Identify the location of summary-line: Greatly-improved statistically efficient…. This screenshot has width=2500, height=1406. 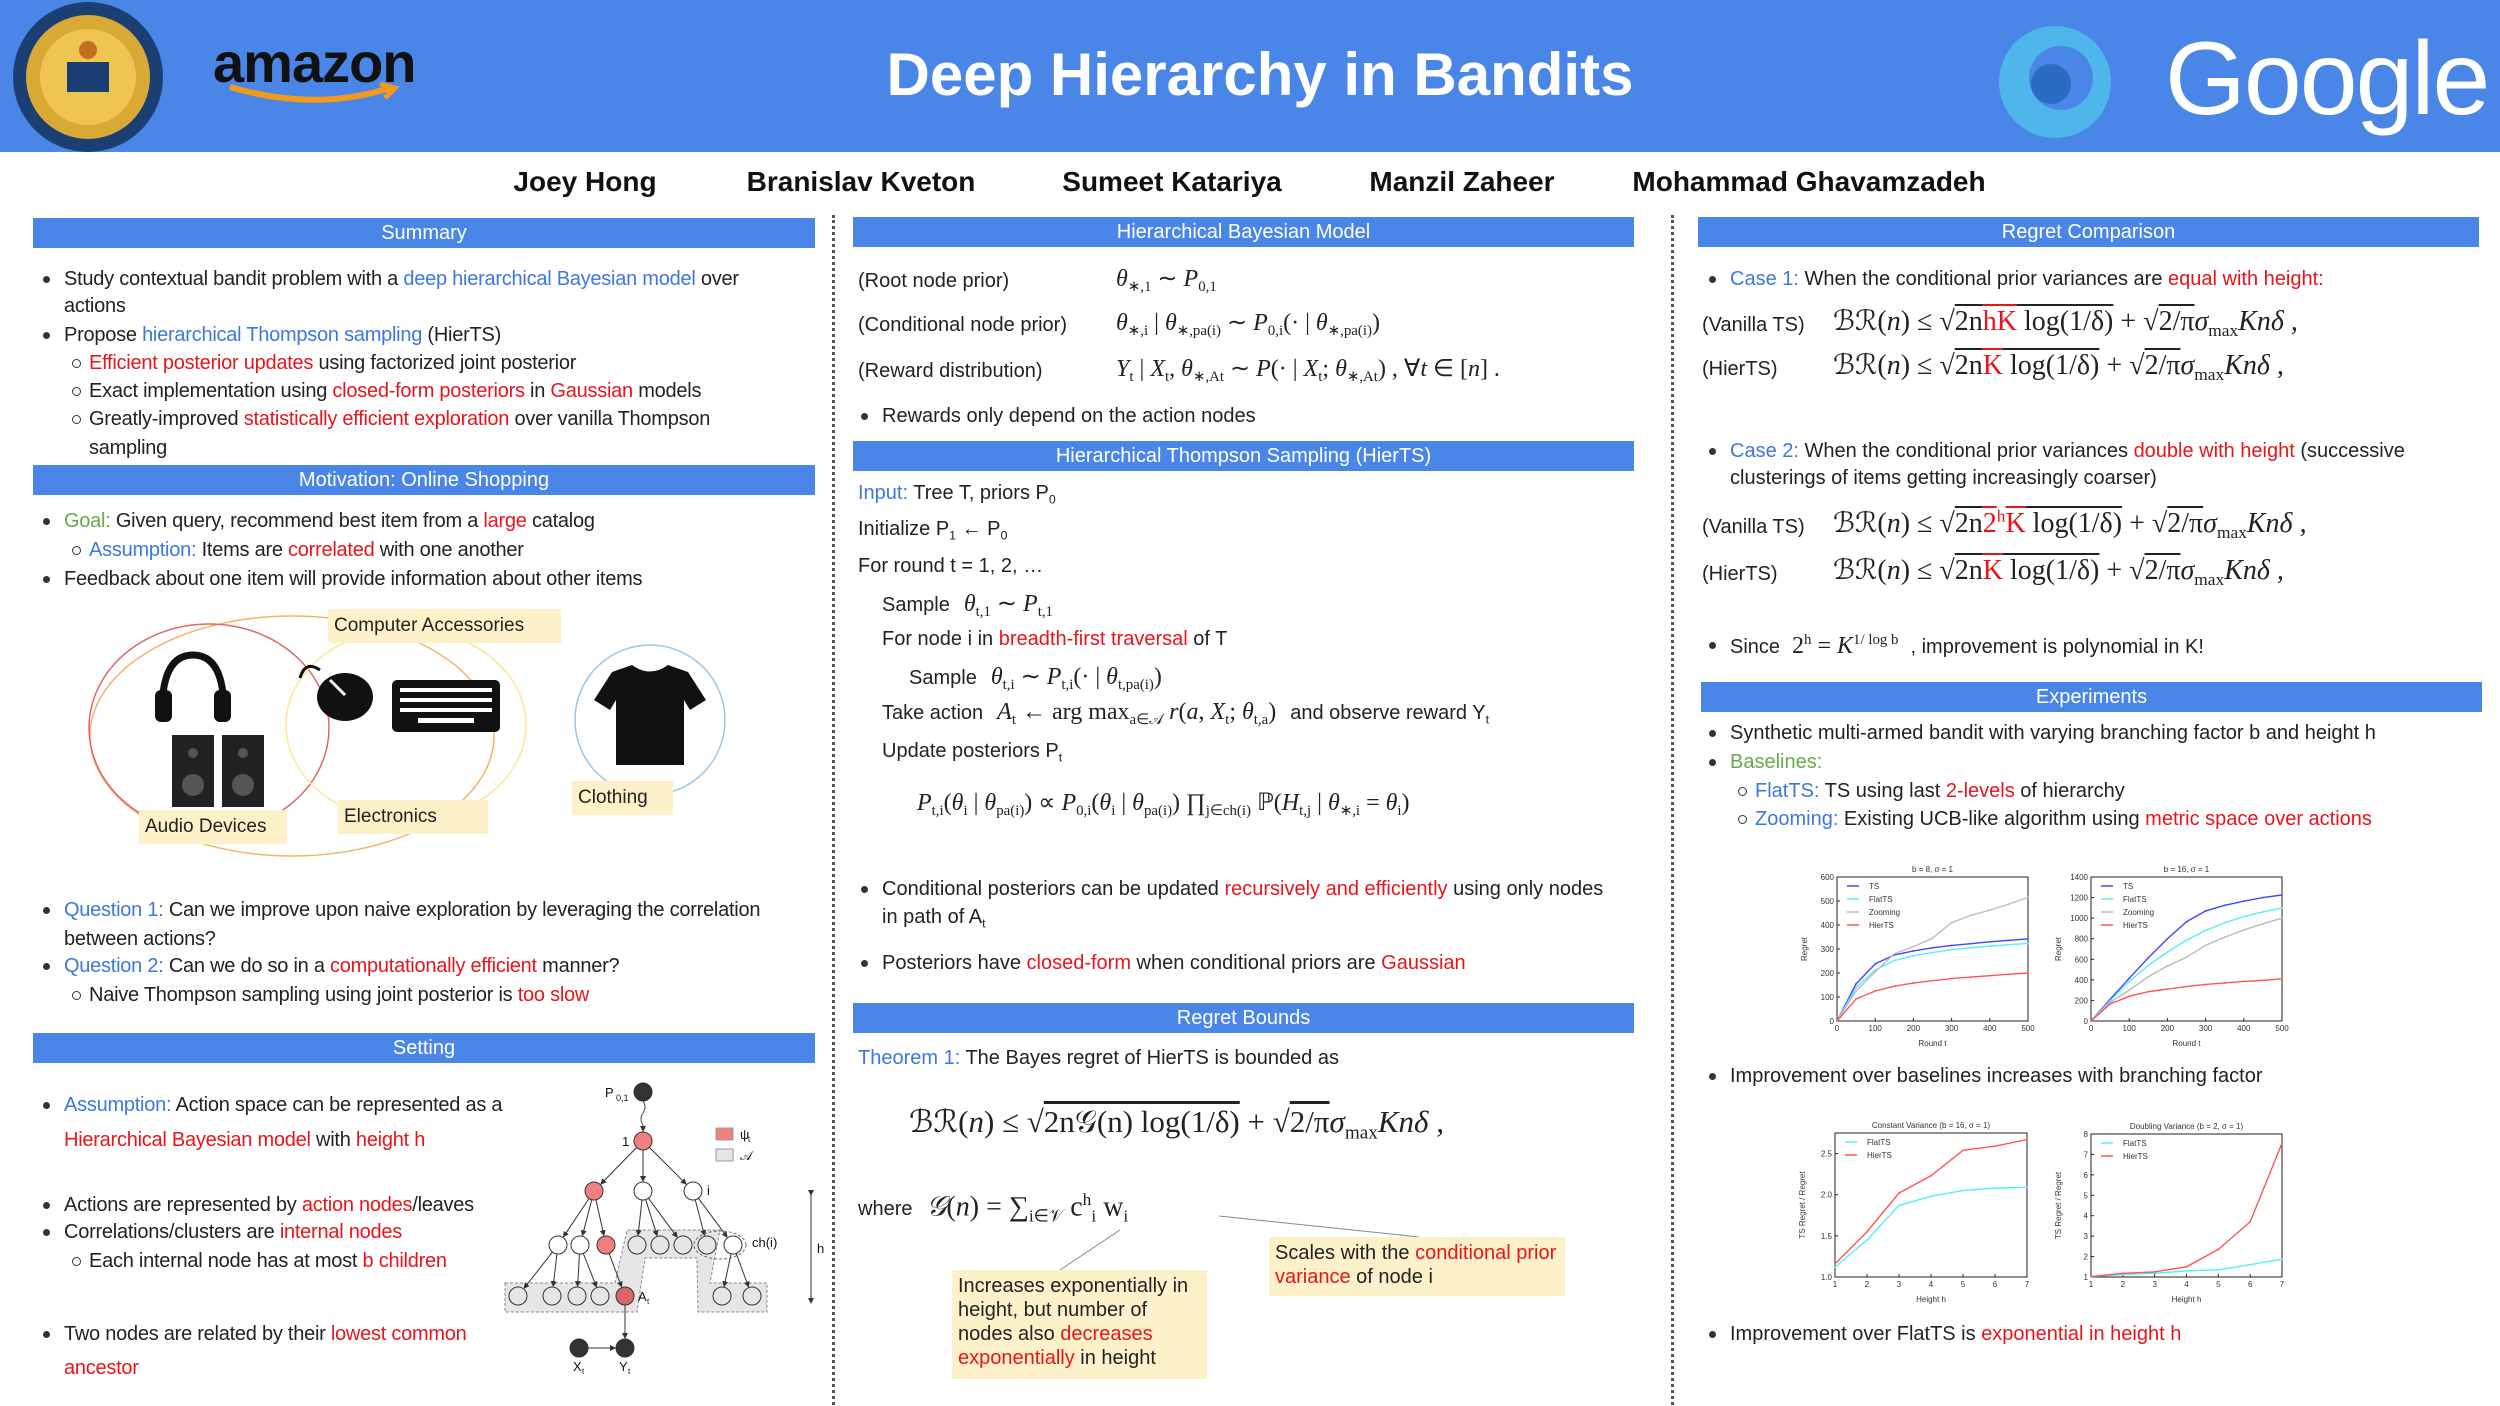
(390, 419).